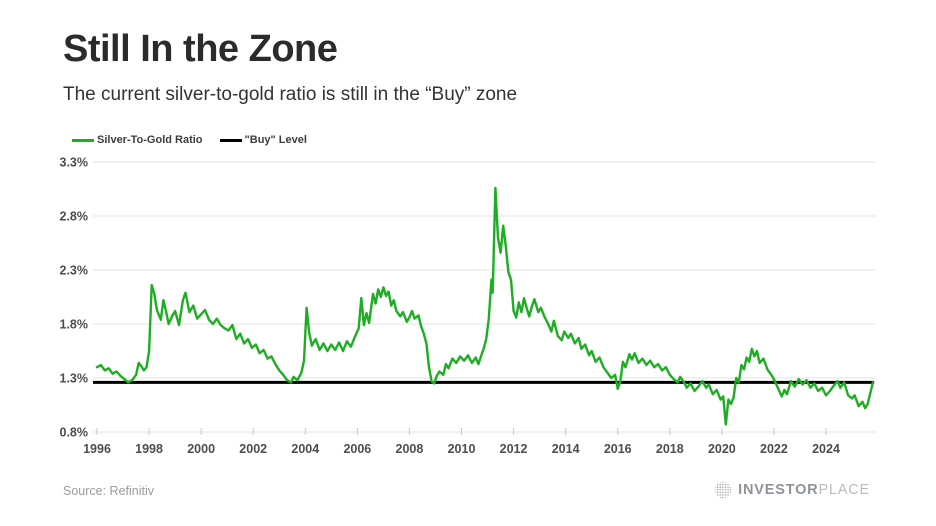 The height and width of the screenshot is (526, 936). What do you see at coordinates (74, 433) in the screenshot?
I see `svg-text: 0.8%` at bounding box center [74, 433].